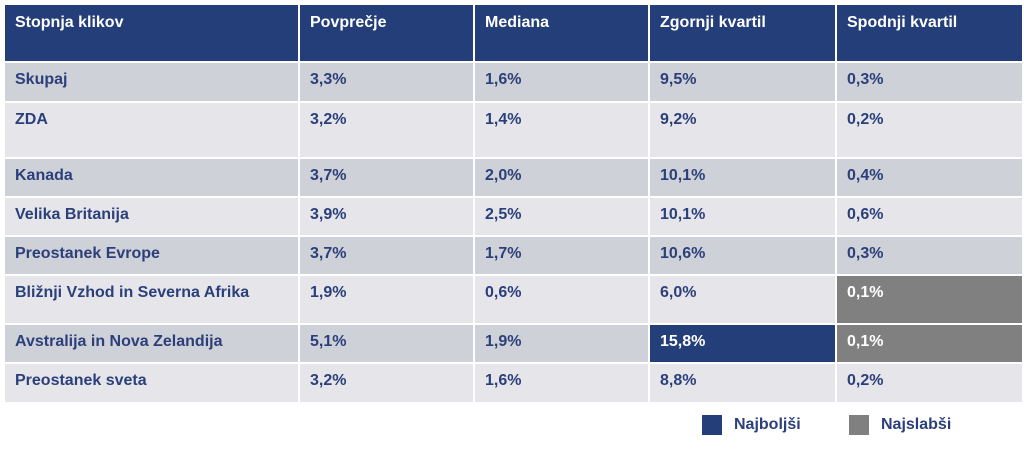 Image resolution: width=1024 pixels, height=450 pixels. I want to click on column-header: Povprečje, so click(386, 33).